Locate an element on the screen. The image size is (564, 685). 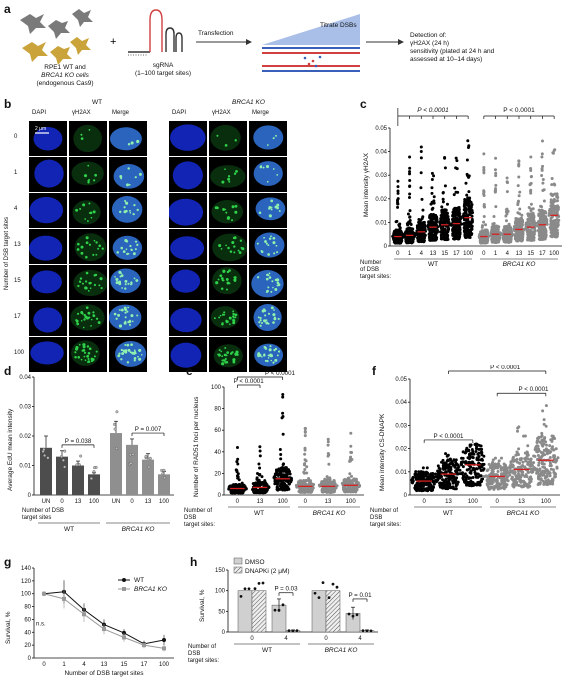
y-tick-label: 0.05 is located at coordinates (401, 380).